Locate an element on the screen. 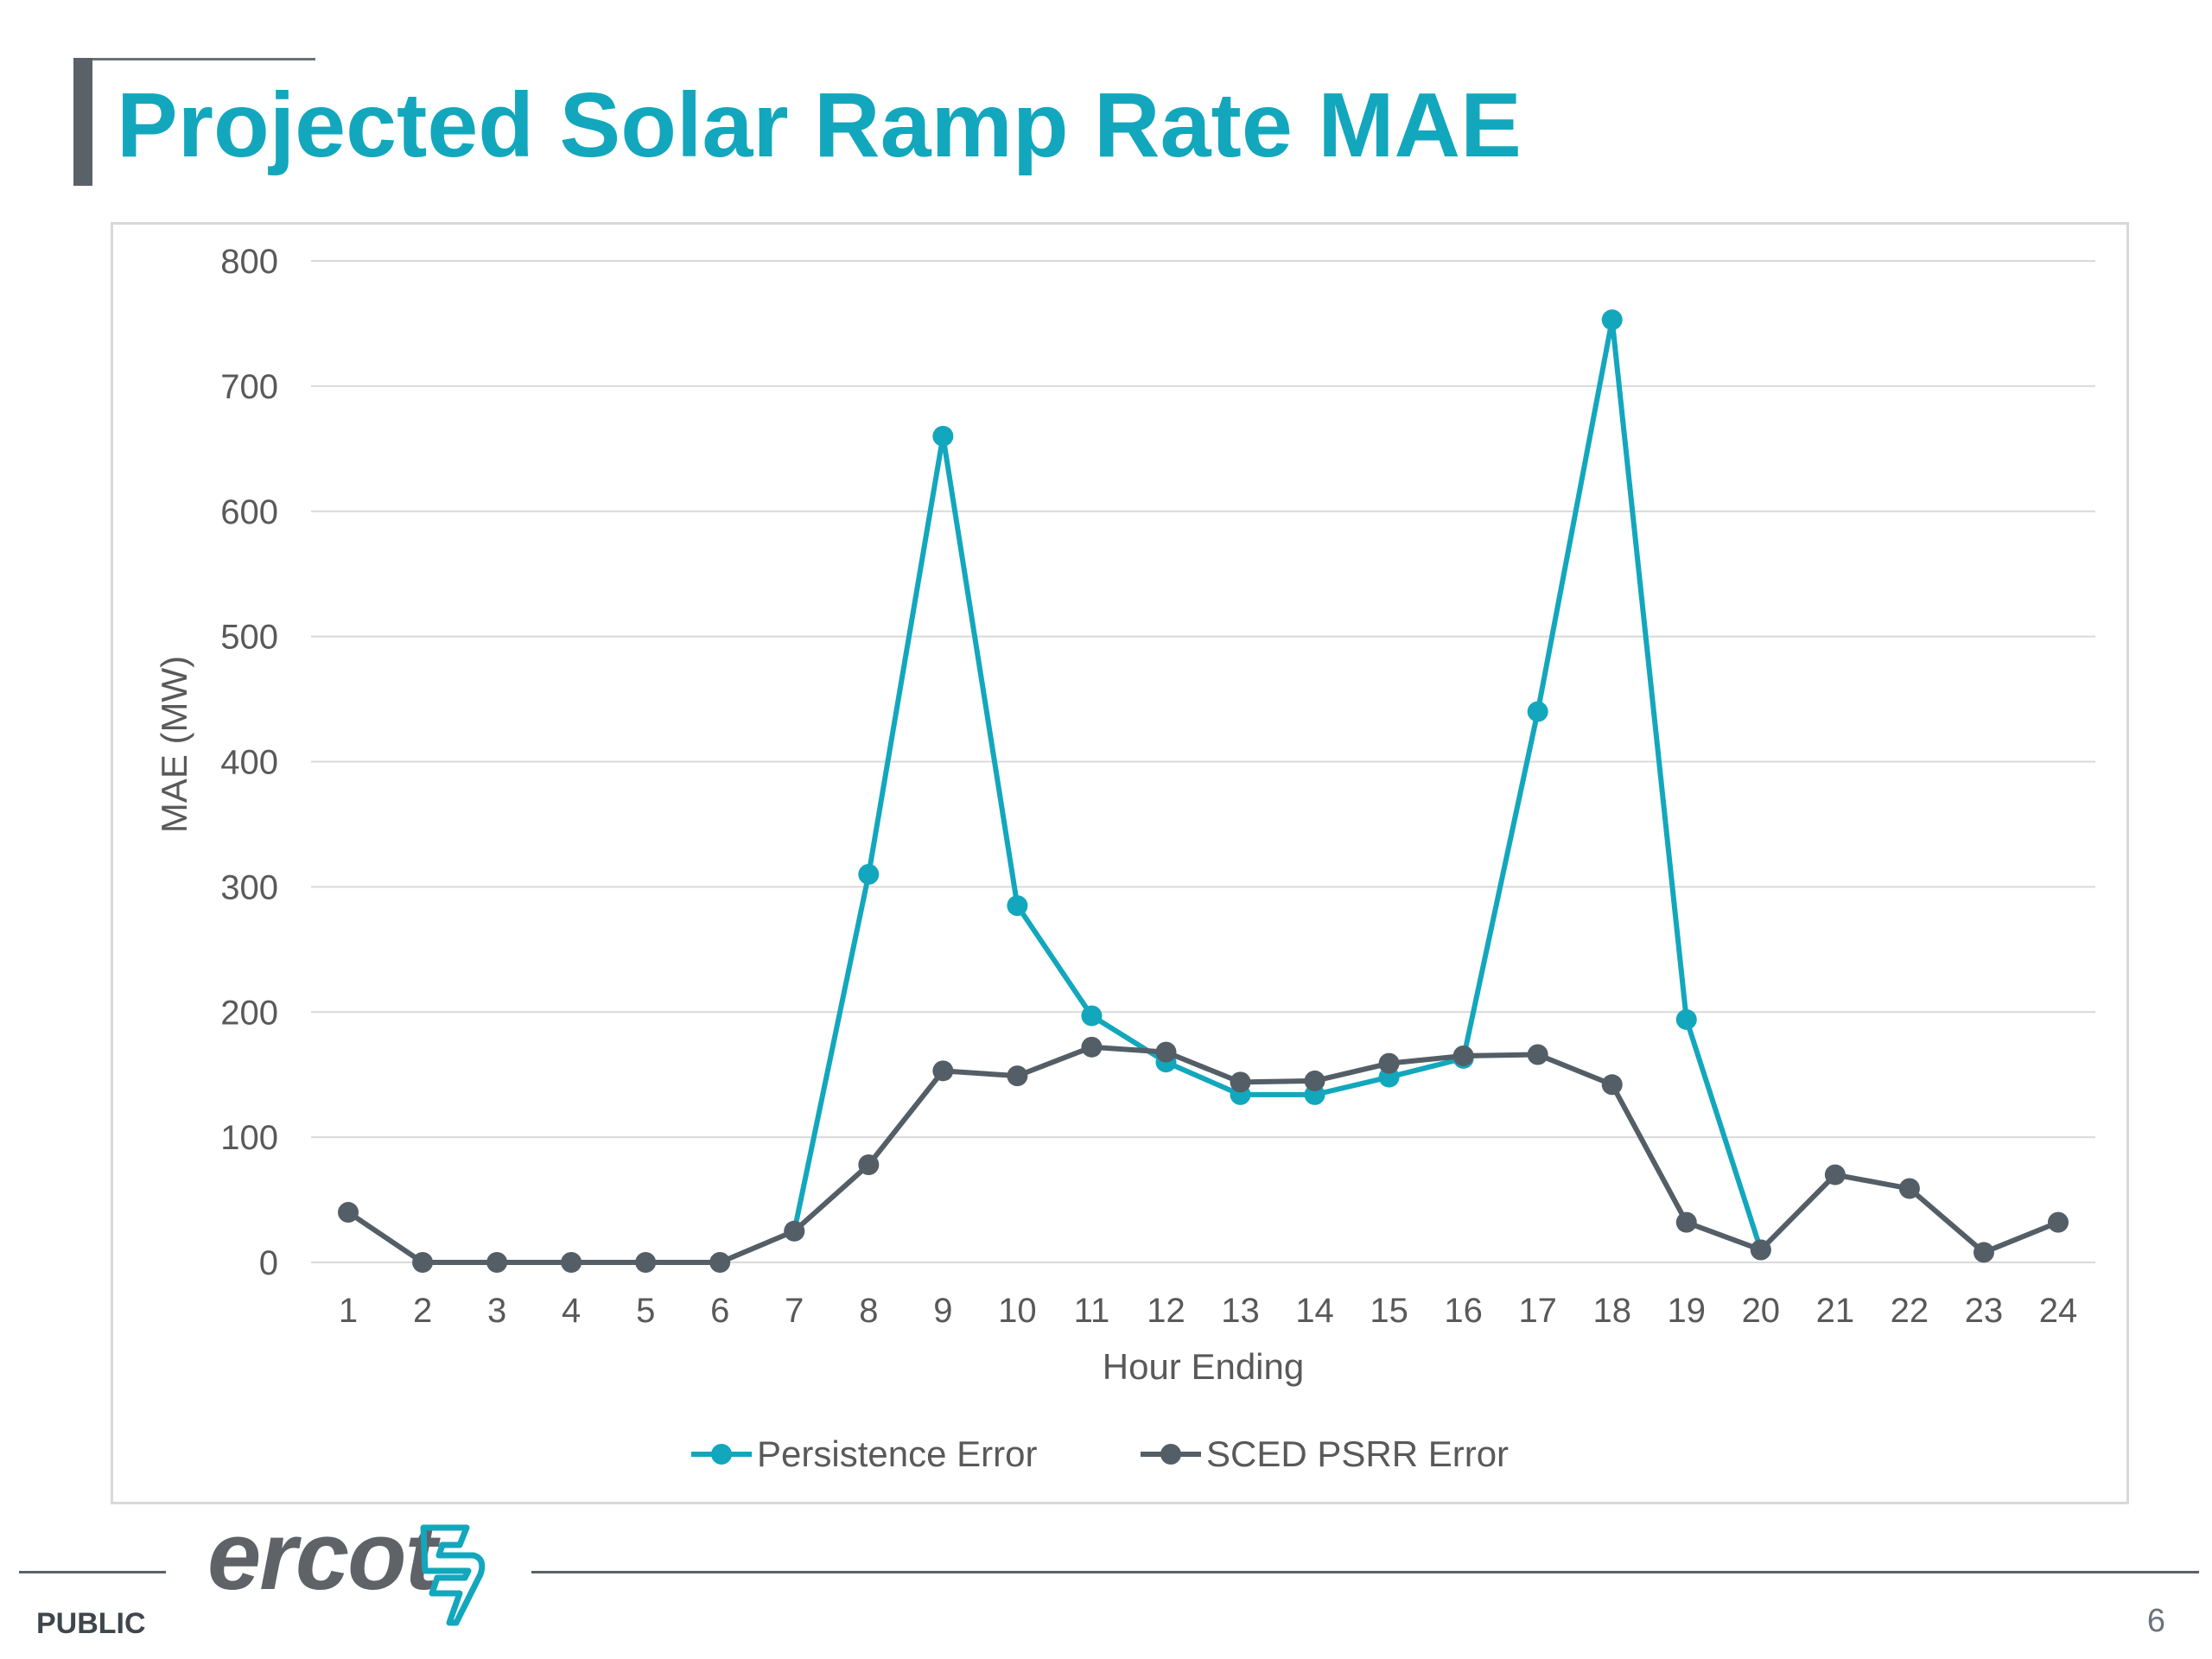 The height and width of the screenshot is (1659, 2212). page-number: 6 is located at coordinates (2155, 1621).